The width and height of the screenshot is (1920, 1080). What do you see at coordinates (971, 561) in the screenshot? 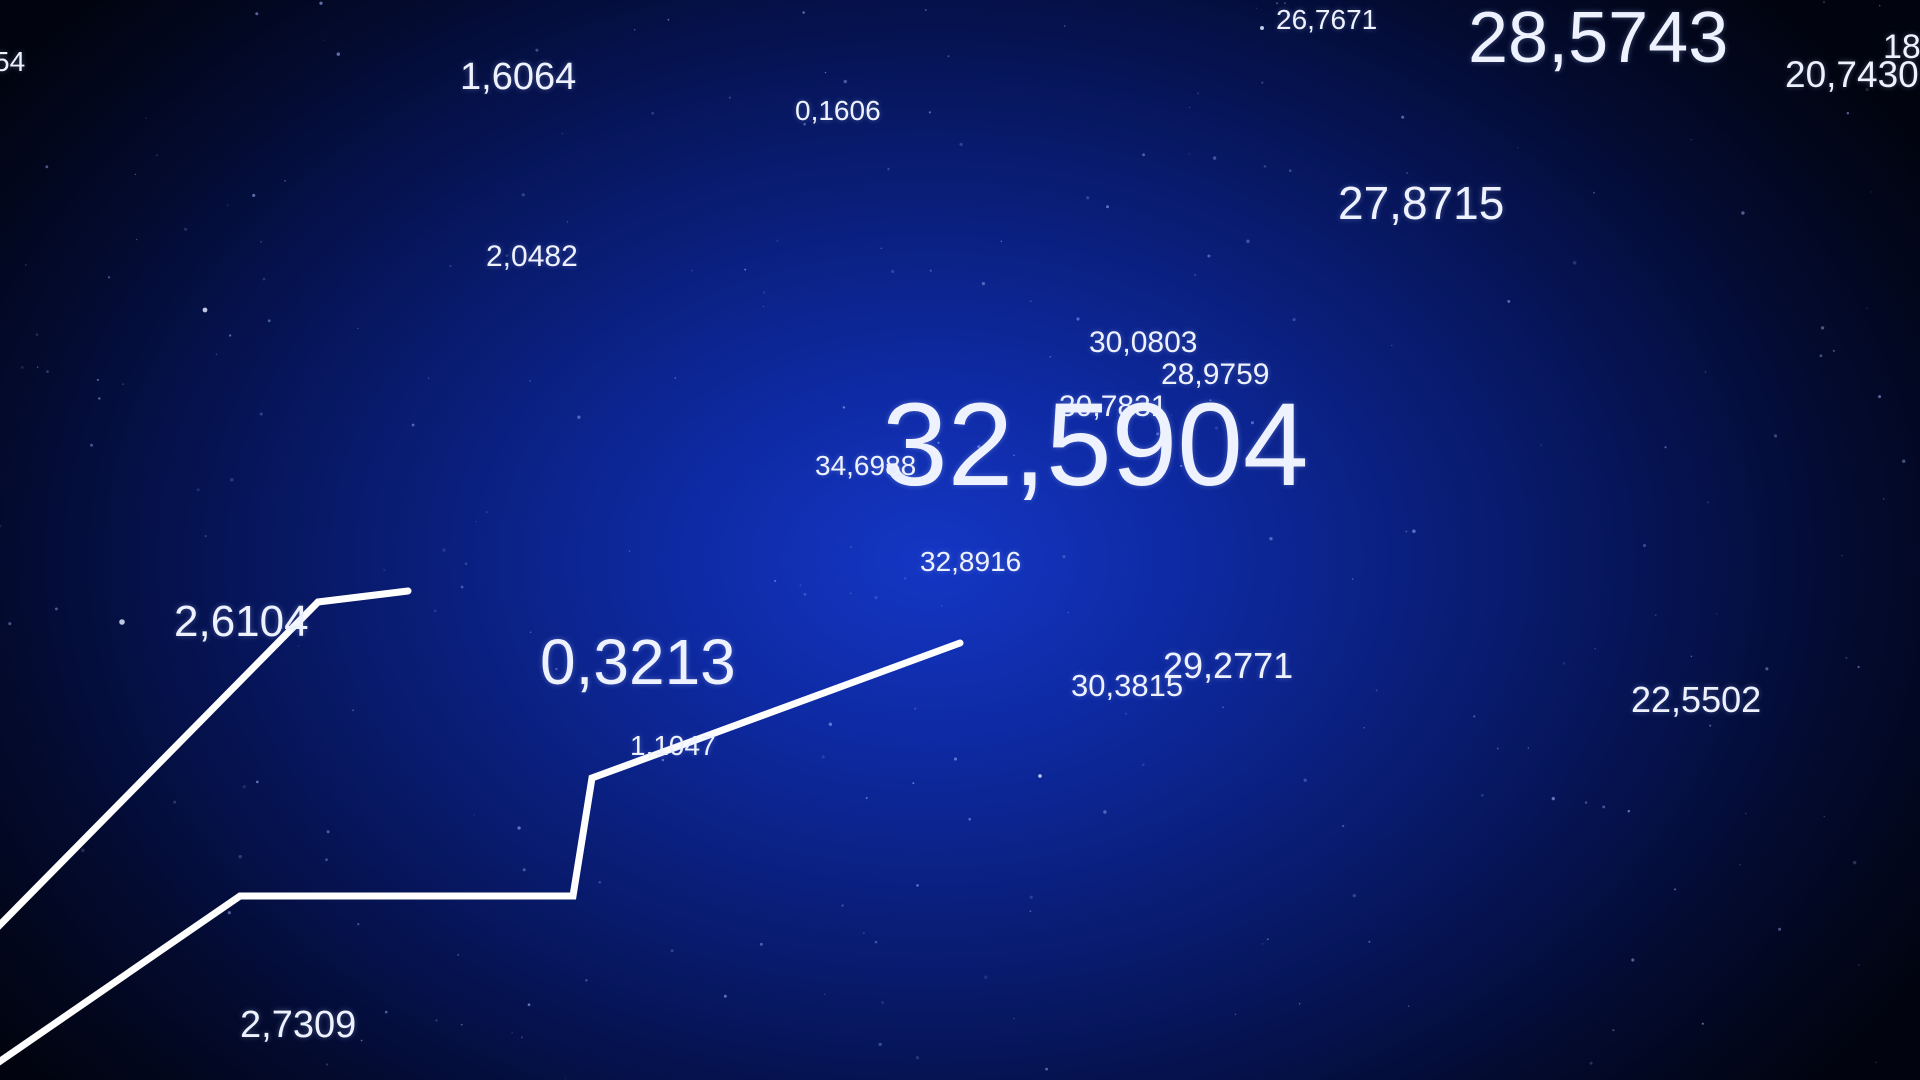
I see `number-label: 32,8916` at bounding box center [971, 561].